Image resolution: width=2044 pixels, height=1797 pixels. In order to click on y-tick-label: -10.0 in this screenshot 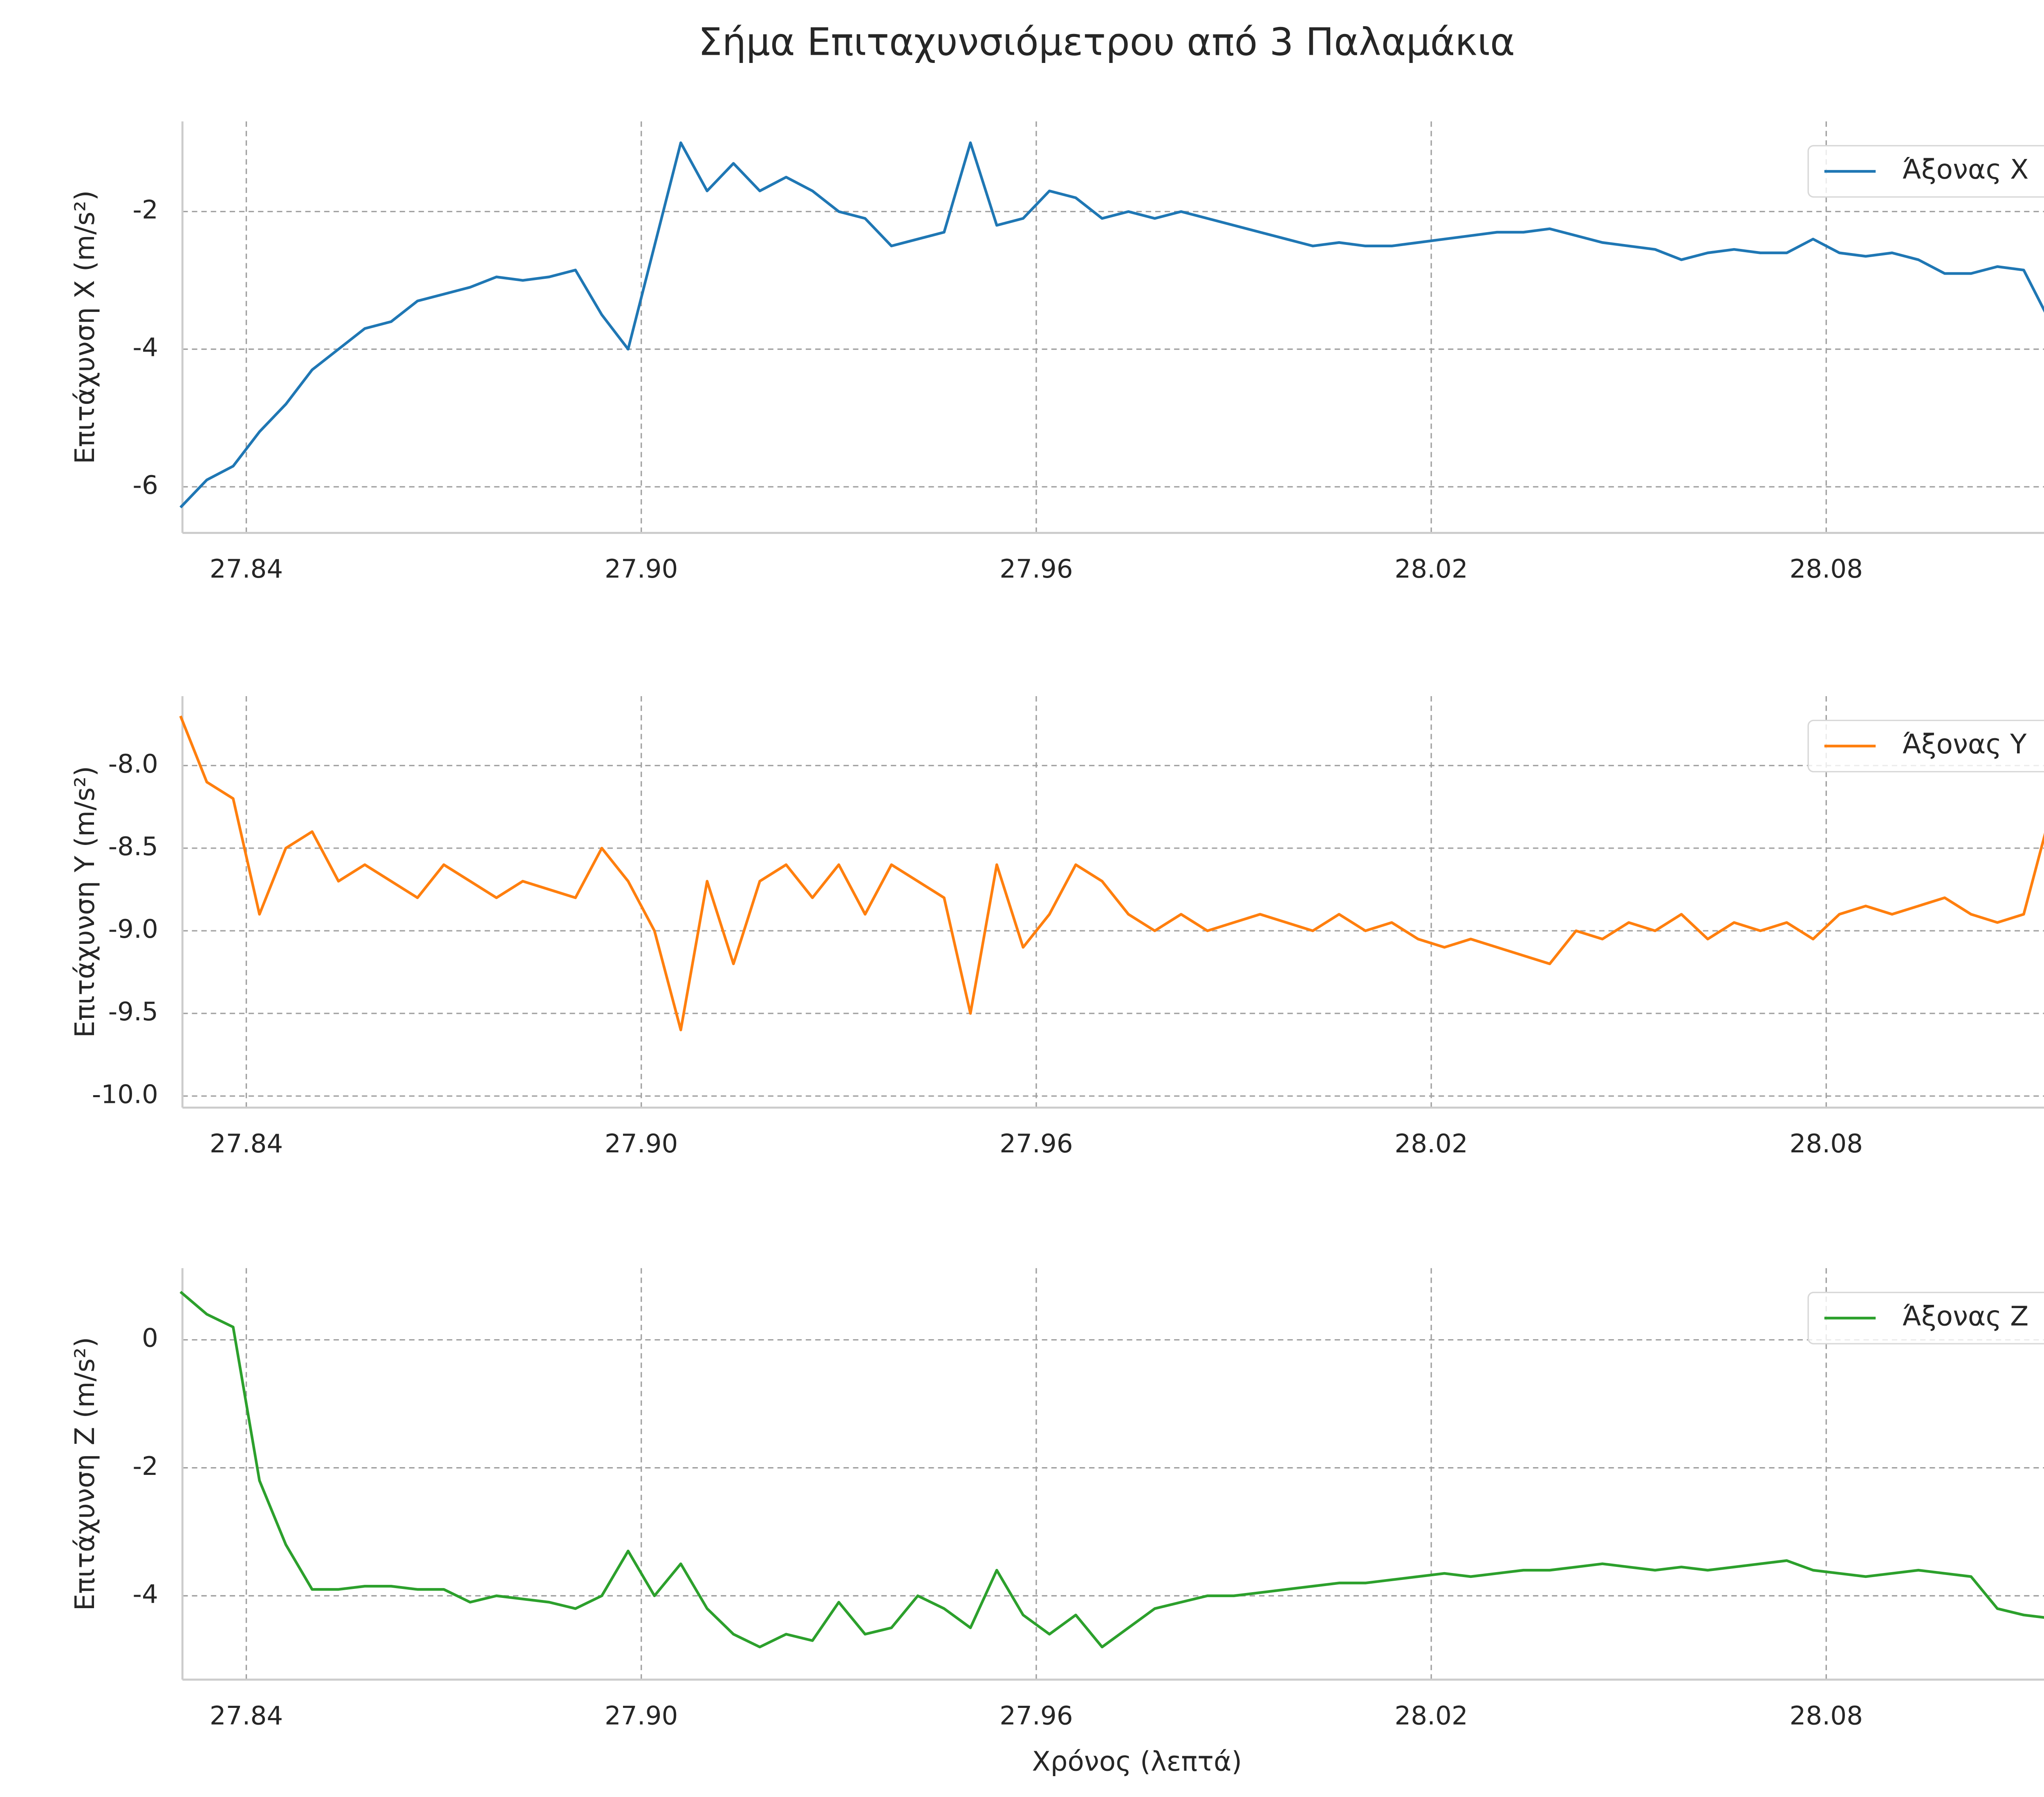, I will do `click(125, 1094)`.